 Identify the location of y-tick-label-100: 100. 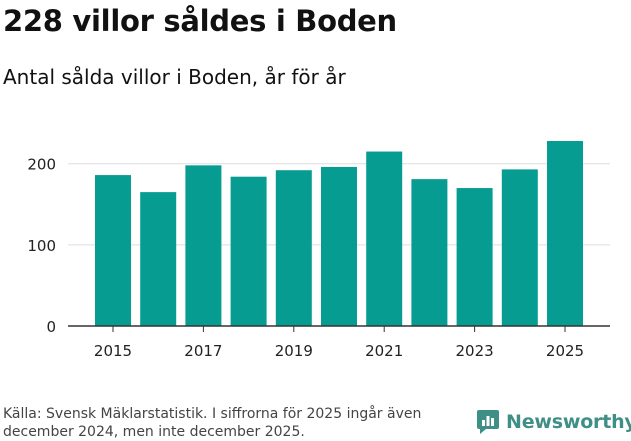
(41, 246).